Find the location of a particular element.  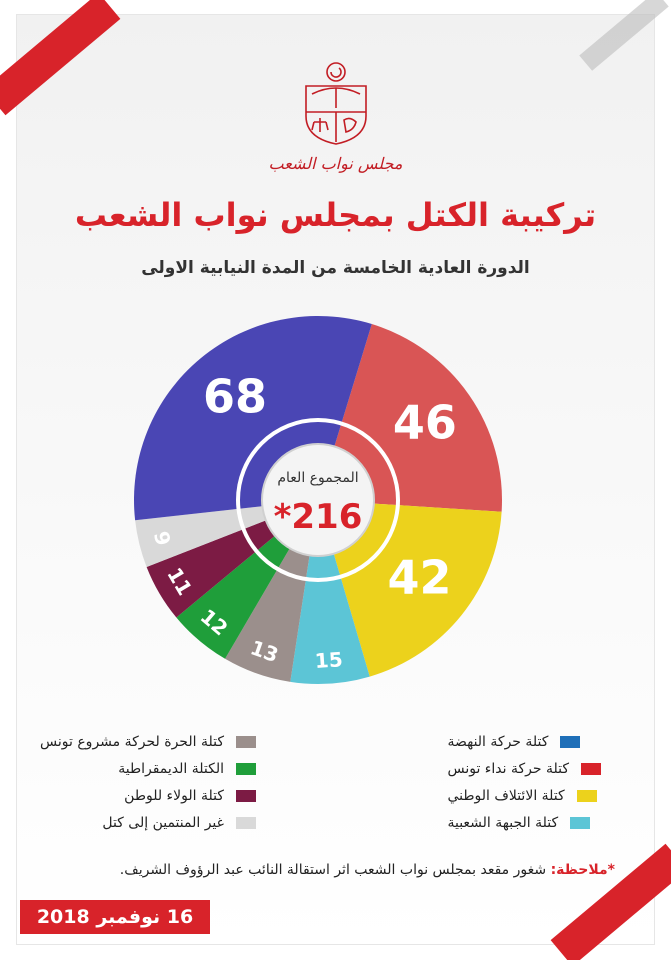

legend-left-item: كتلة الولاء للوطن is located at coordinates (148, 795).